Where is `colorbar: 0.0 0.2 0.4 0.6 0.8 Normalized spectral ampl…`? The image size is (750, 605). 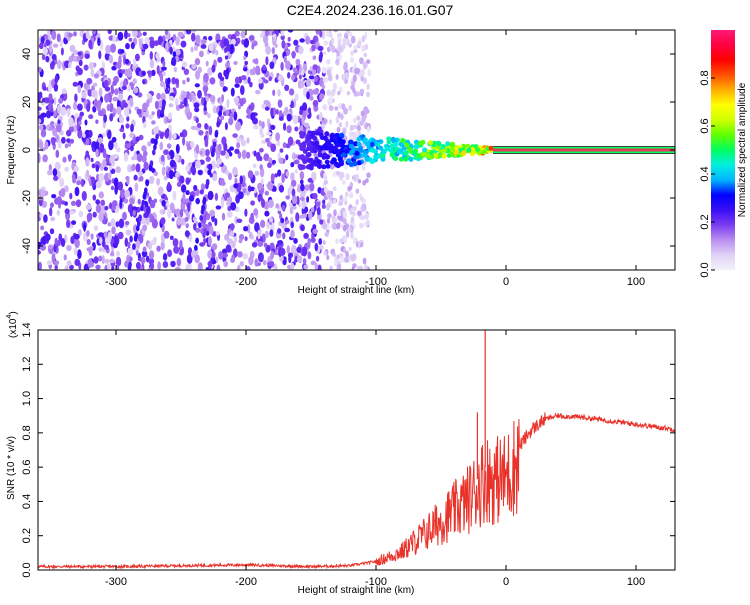
colorbar: 0.0 0.2 0.4 0.6 0.8 Normalized spectral ampl… is located at coordinates (723, 154).